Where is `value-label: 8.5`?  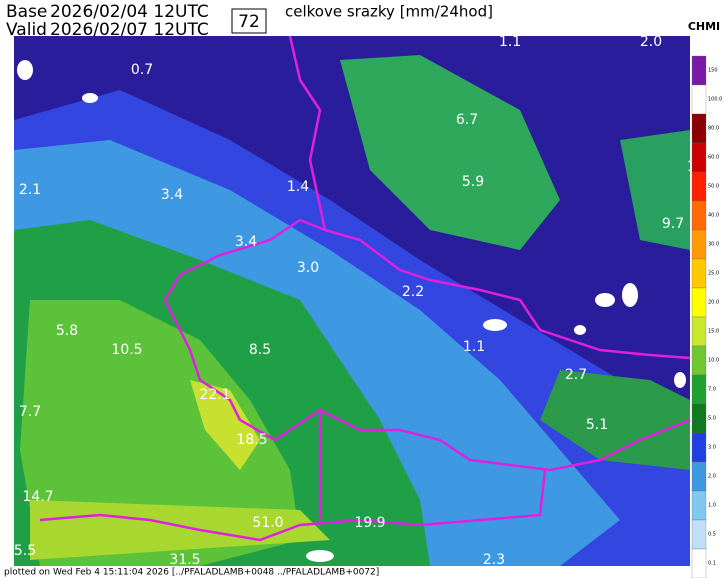
value-label: 8.5 is located at coordinates (260, 350).